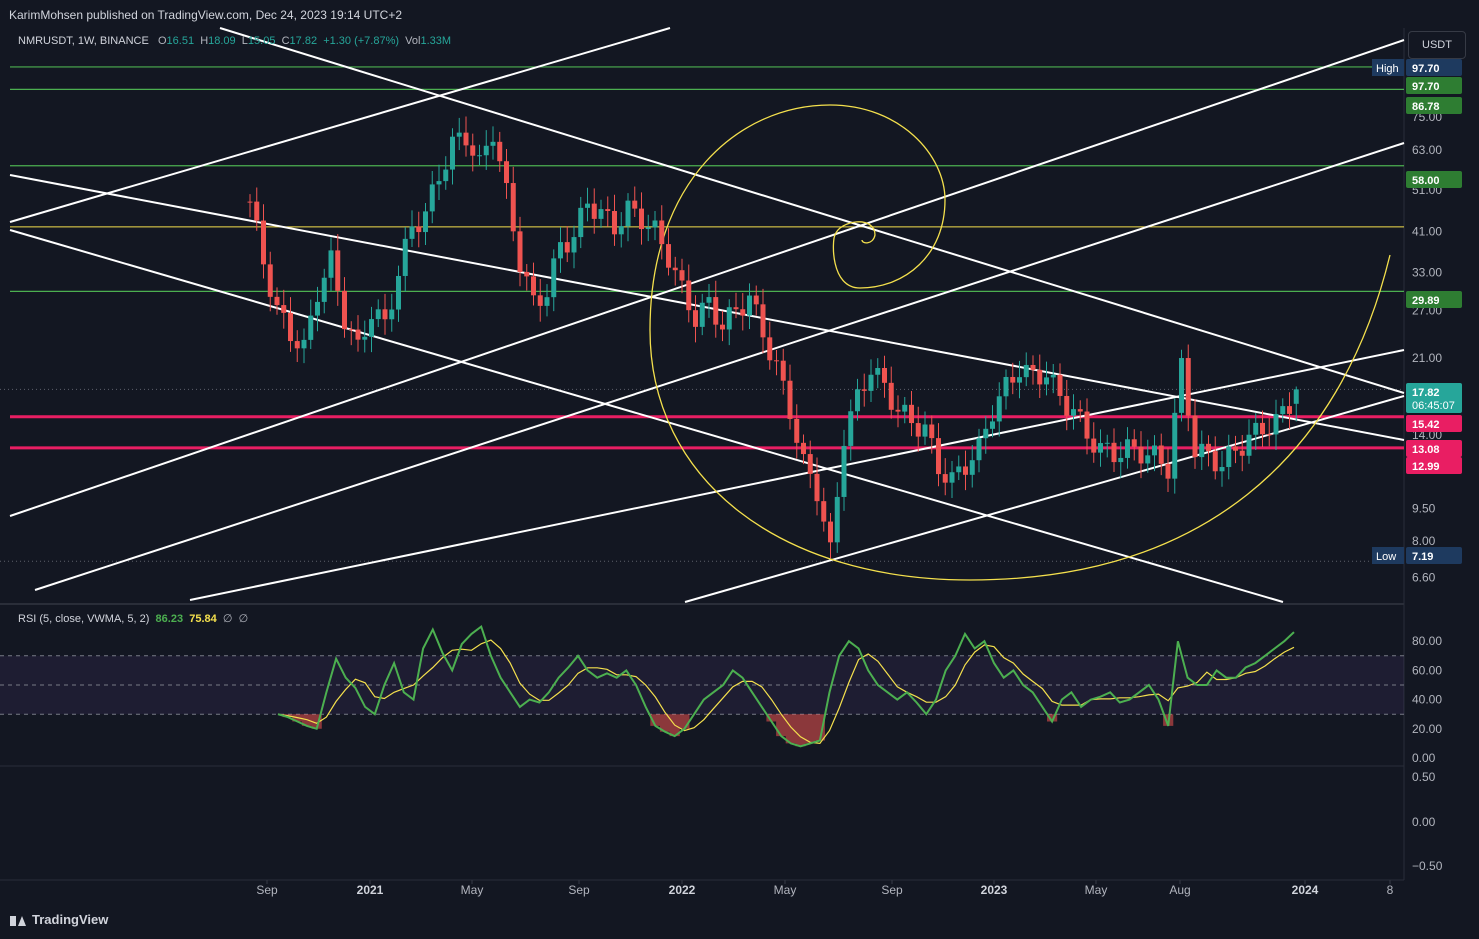 Image resolution: width=1479 pixels, height=939 pixels. Describe the element at coordinates (1044, 499) in the screenshot. I see `trend-line` at that location.